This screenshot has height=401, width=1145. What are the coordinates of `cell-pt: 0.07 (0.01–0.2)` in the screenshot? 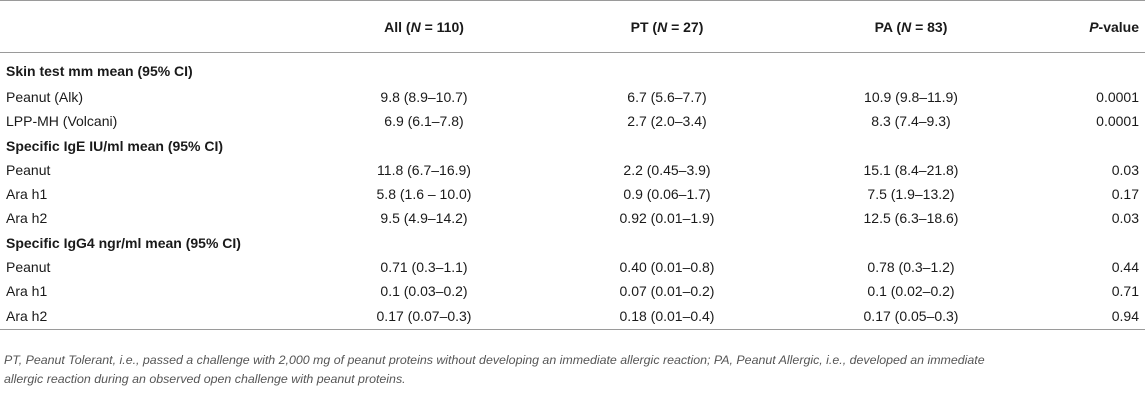 It's located at (667, 291).